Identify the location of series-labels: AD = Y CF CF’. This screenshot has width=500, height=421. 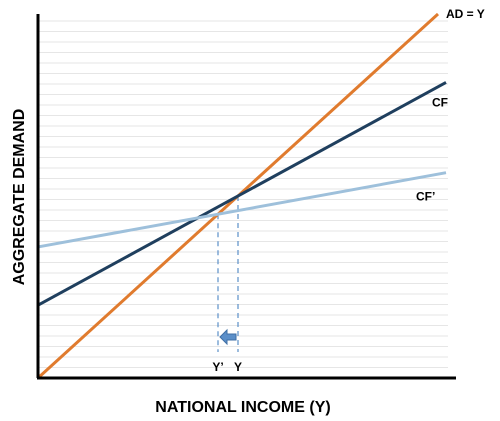
(450, 105).